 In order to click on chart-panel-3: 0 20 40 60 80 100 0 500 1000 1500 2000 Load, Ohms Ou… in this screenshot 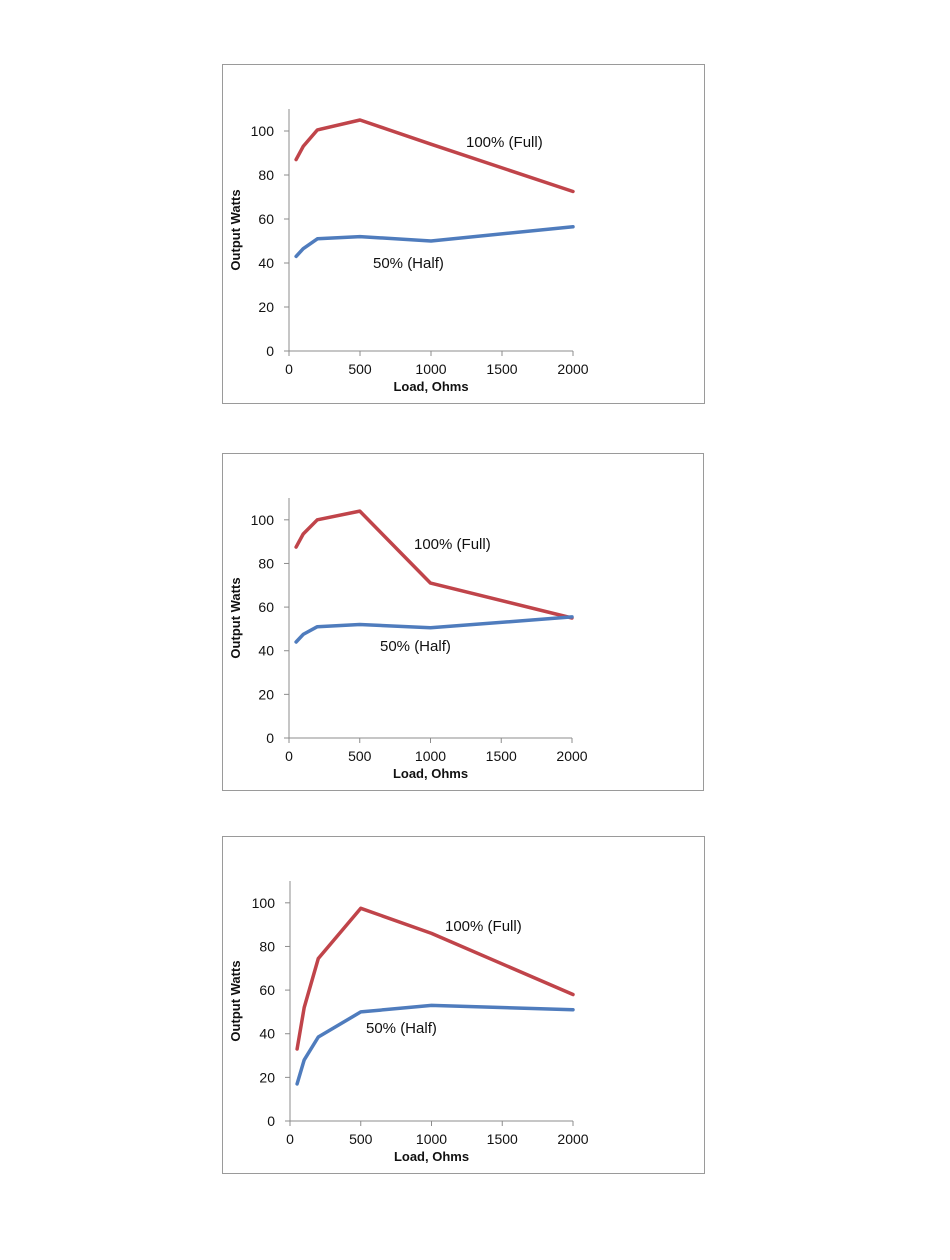, I will do `click(463, 1005)`.